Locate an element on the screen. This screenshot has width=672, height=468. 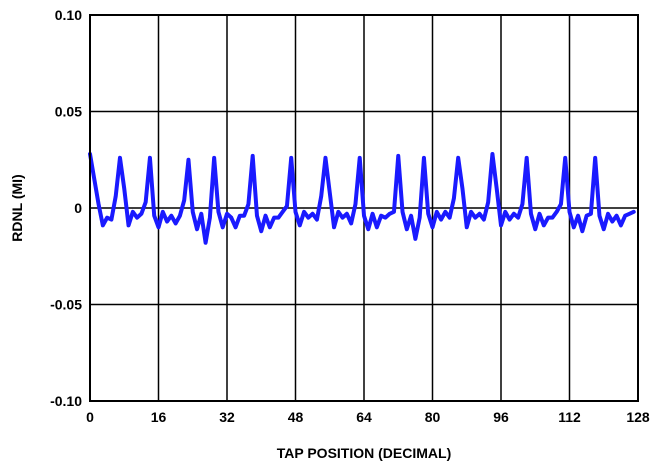
x-tick-0: 0 is located at coordinates (90, 417).